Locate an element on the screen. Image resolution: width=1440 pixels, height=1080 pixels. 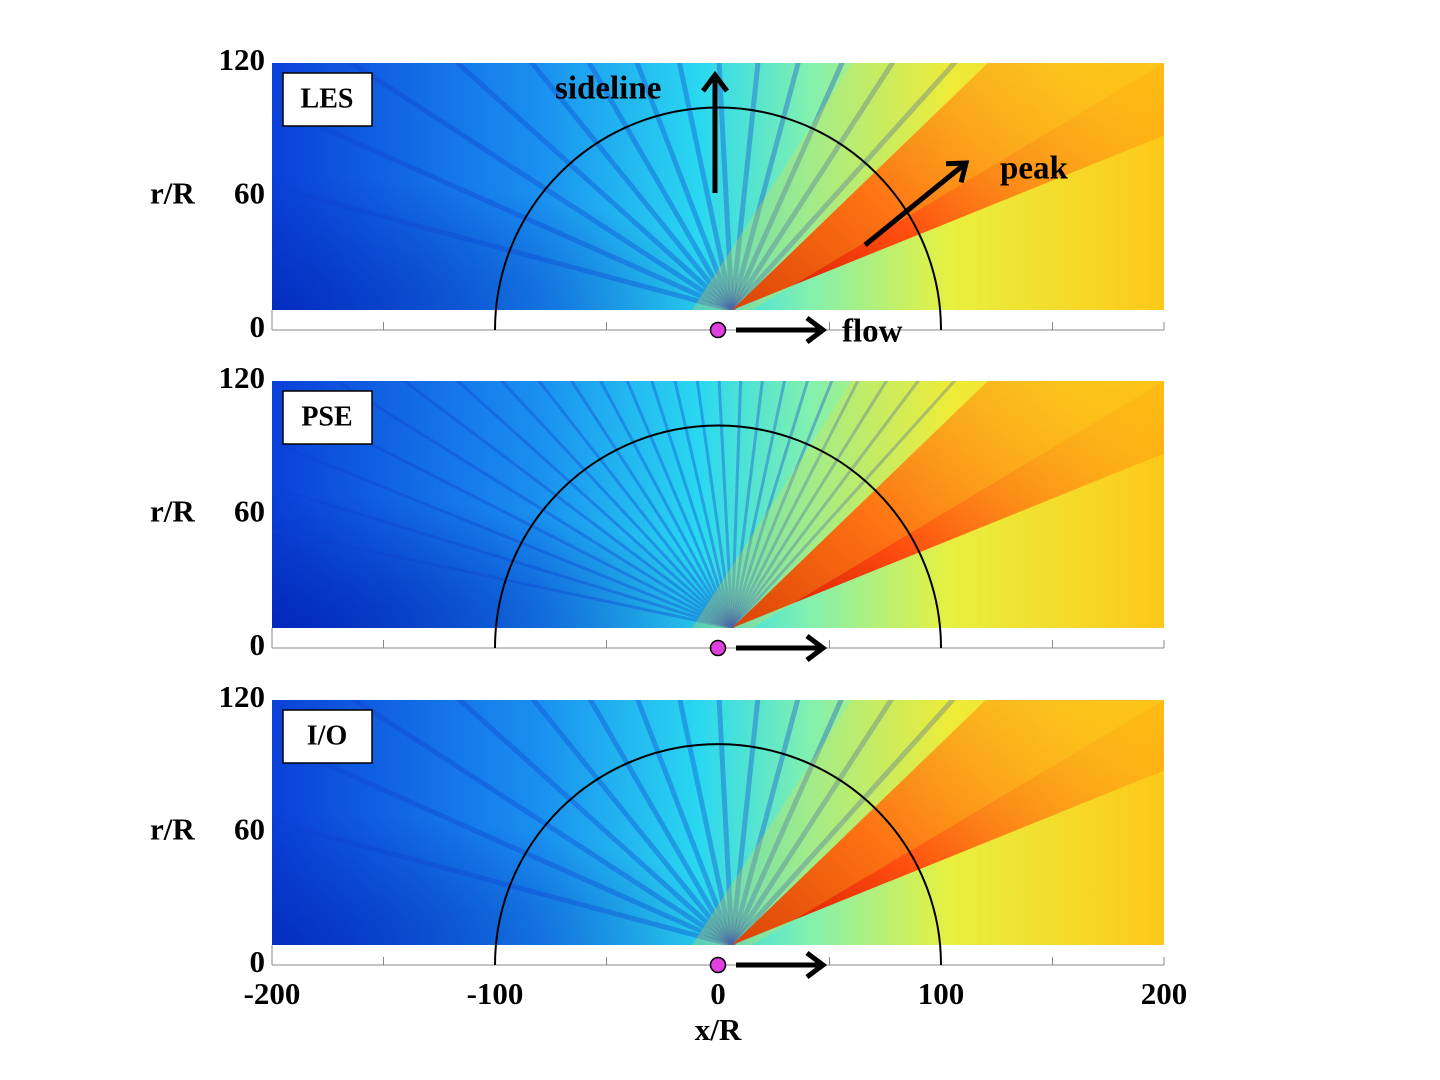
panel-label: LES is located at coordinates (327, 98).